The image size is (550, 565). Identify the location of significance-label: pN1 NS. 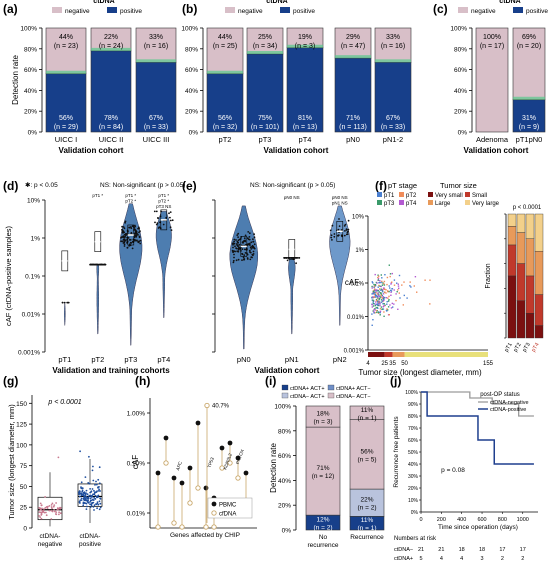
(340, 203).